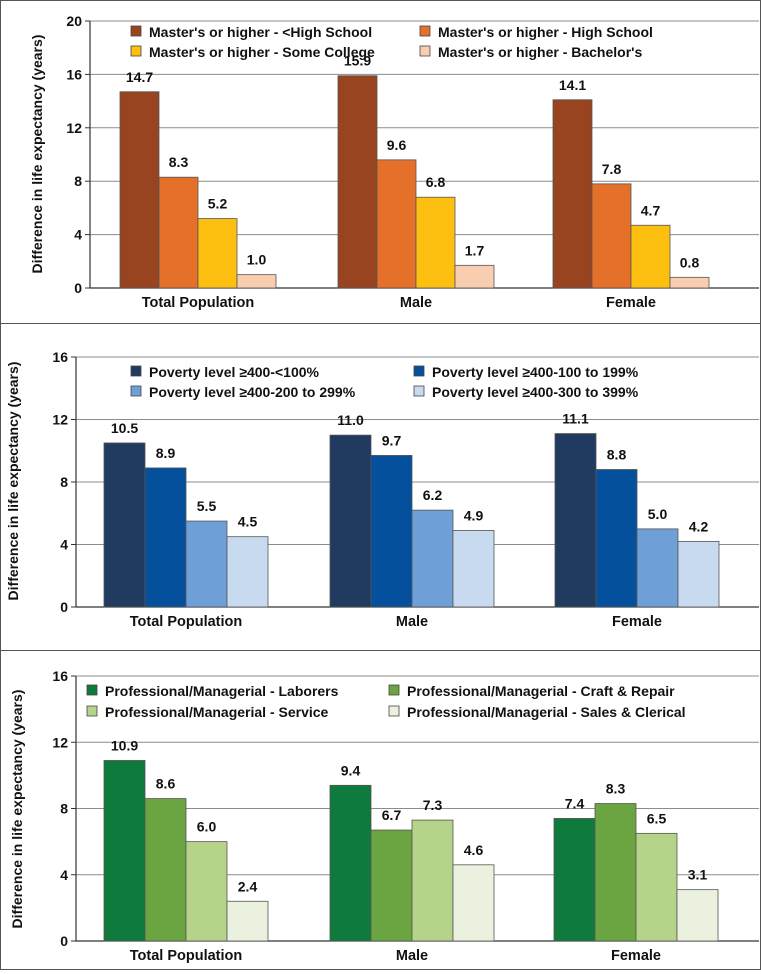  What do you see at coordinates (380, 323) in the screenshot?
I see `panel-divider` at bounding box center [380, 323].